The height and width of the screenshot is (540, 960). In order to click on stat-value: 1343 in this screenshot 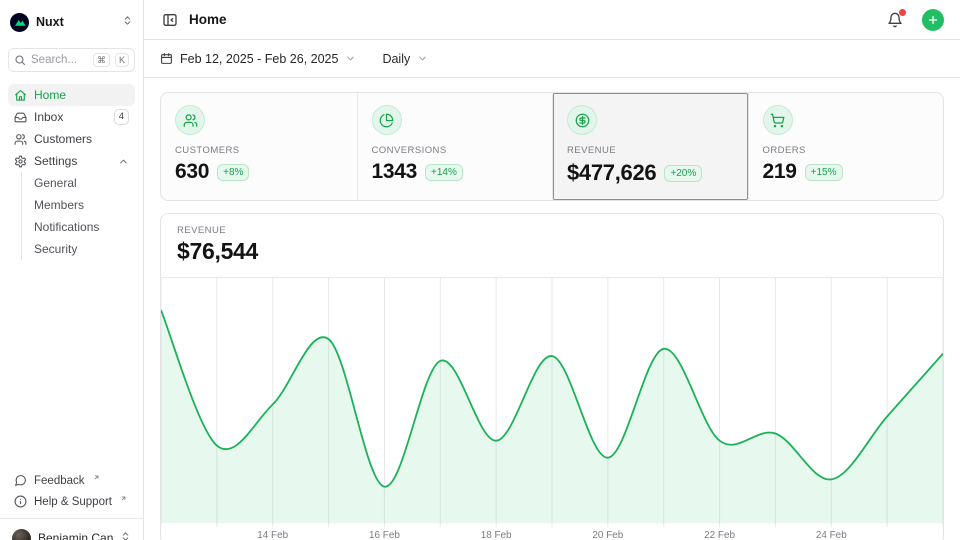, I will do `click(394, 171)`.